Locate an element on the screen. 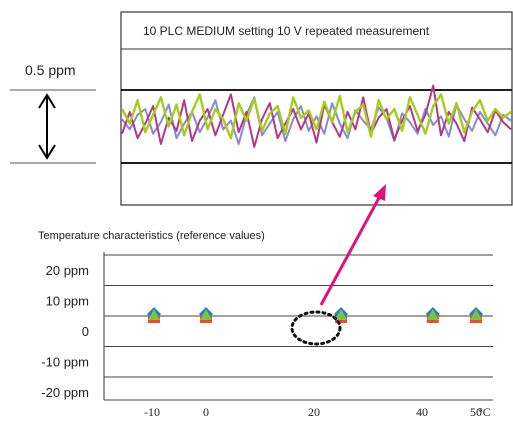 This screenshot has height=423, width=513. callout-arrow-head is located at coordinates (379, 192).